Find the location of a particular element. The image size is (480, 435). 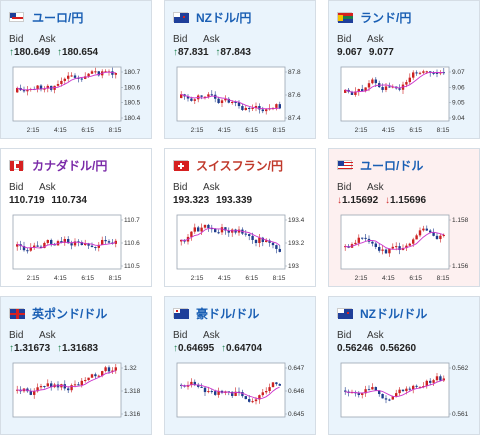

card-header: ユーロ/ドル is located at coordinates (380, 165).